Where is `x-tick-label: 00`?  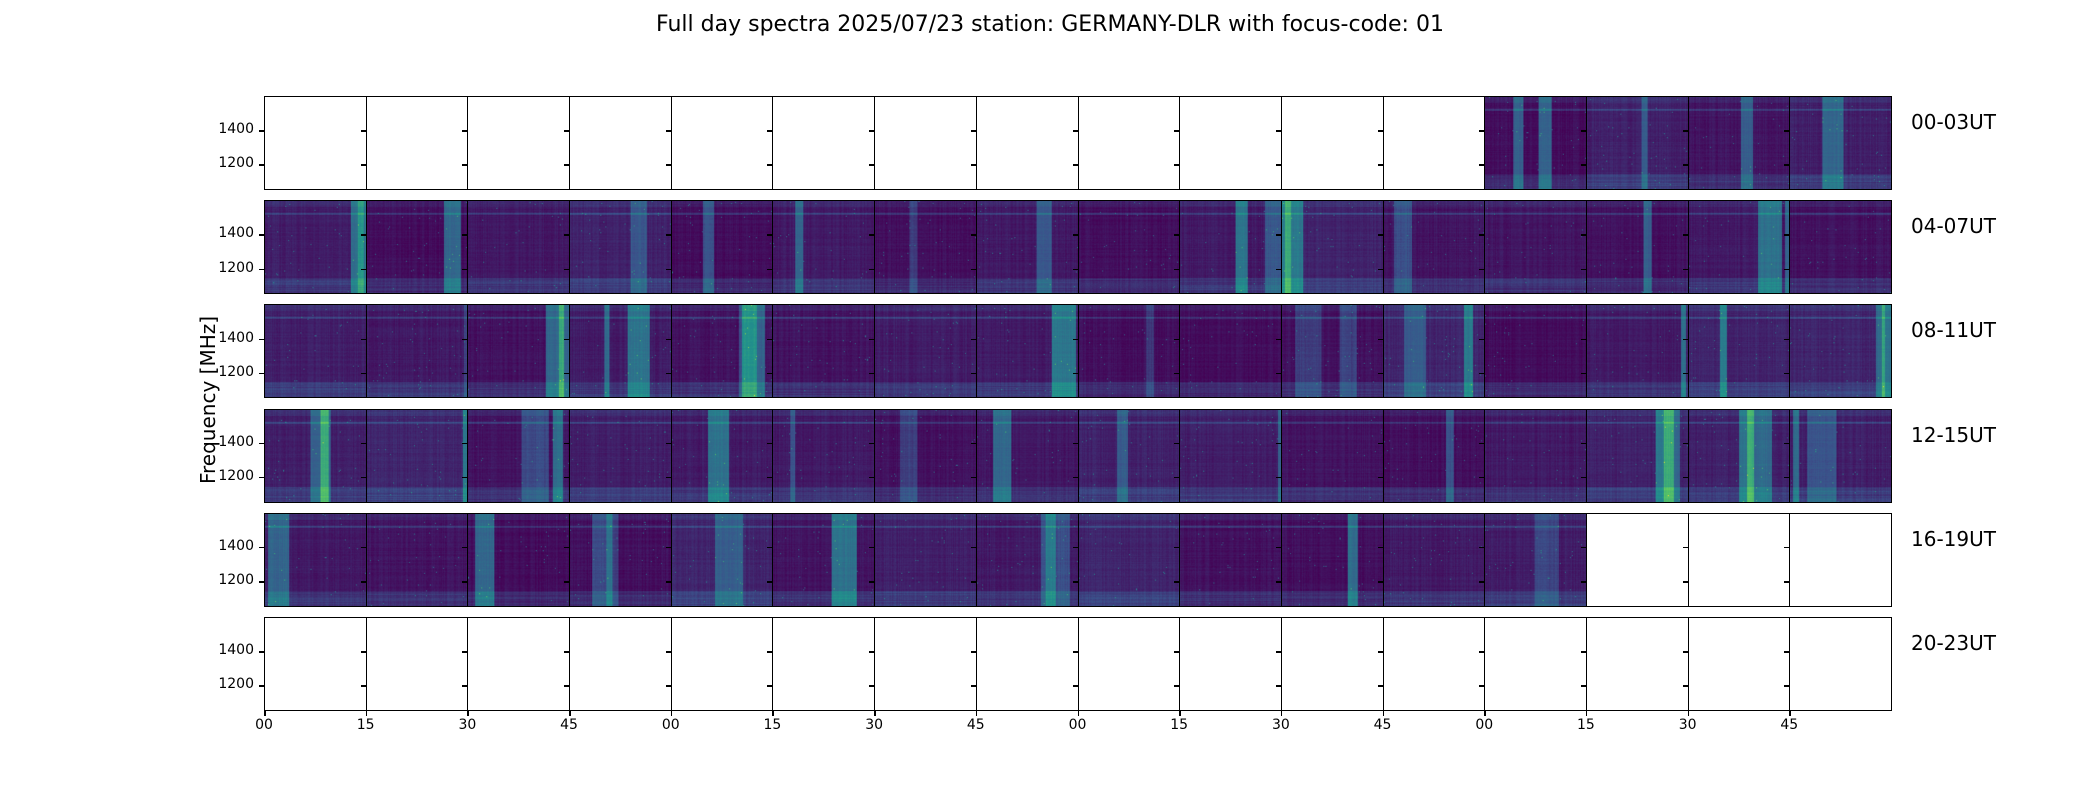 x-tick-label: 00 is located at coordinates (1077, 725).